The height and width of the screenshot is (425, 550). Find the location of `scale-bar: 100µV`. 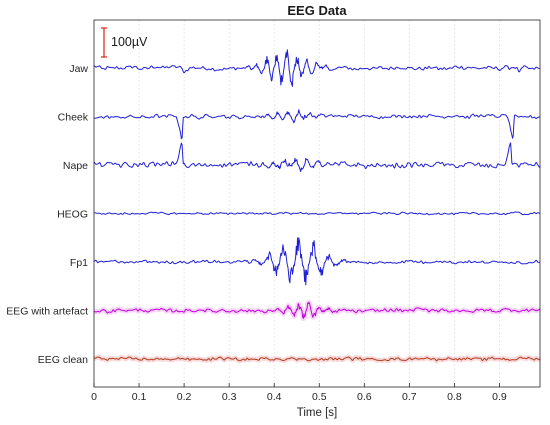

scale-bar: 100µV is located at coordinates (124, 42).